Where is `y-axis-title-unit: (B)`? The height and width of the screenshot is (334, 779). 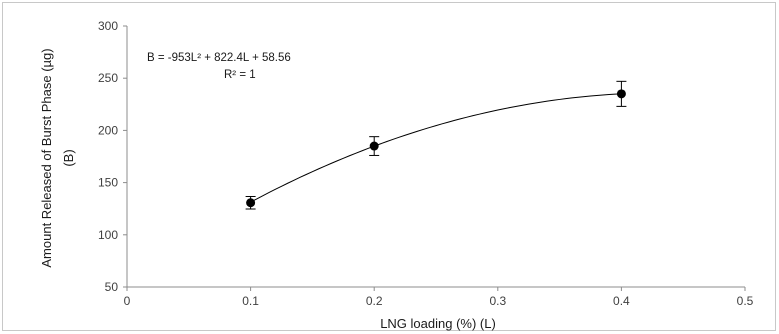 y-axis-title-unit: (B) is located at coordinates (68, 157).